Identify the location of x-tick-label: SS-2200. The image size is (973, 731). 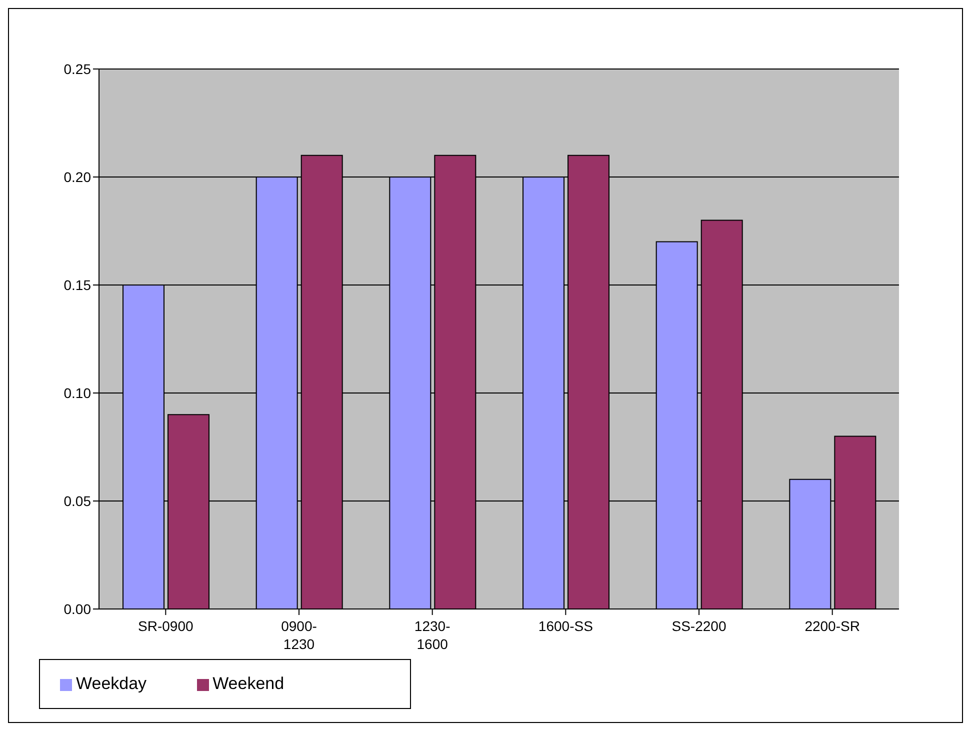
(699, 626).